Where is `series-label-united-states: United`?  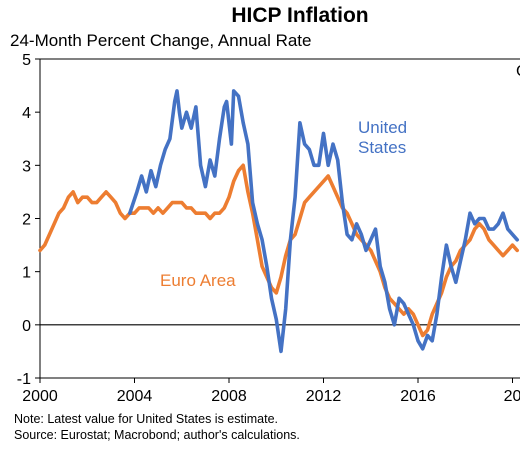 series-label-united-states: United is located at coordinates (382, 127).